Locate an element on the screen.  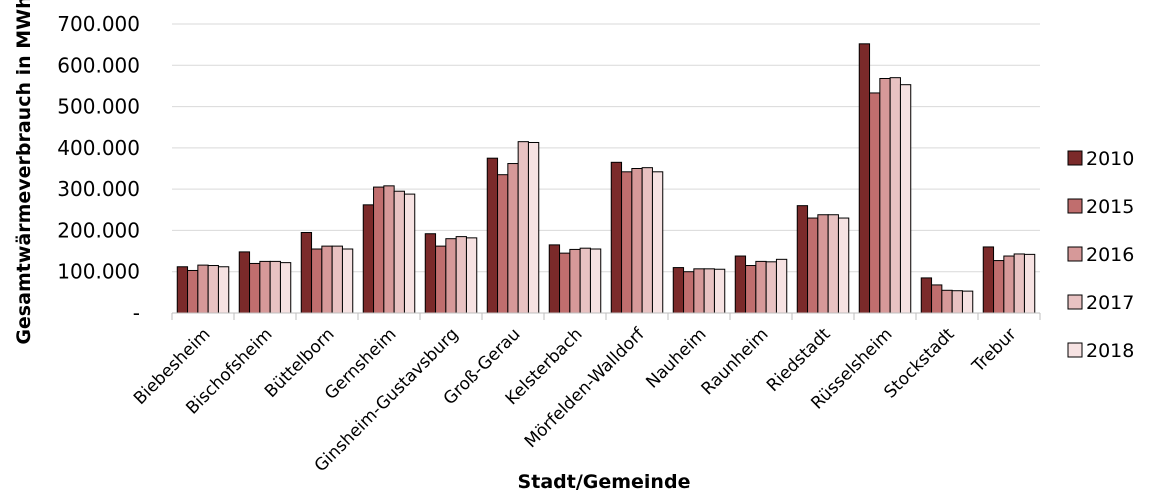
legend-swatch-2015 is located at coordinates (1075, 206).